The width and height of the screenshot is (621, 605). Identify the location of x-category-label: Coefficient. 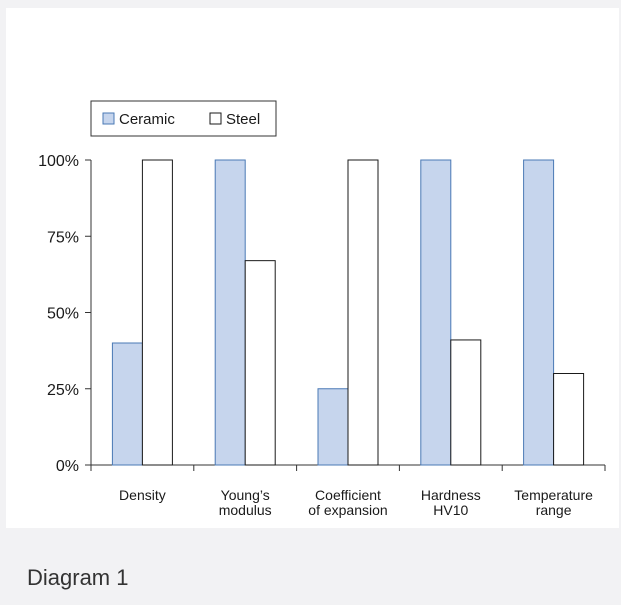
(348, 495).